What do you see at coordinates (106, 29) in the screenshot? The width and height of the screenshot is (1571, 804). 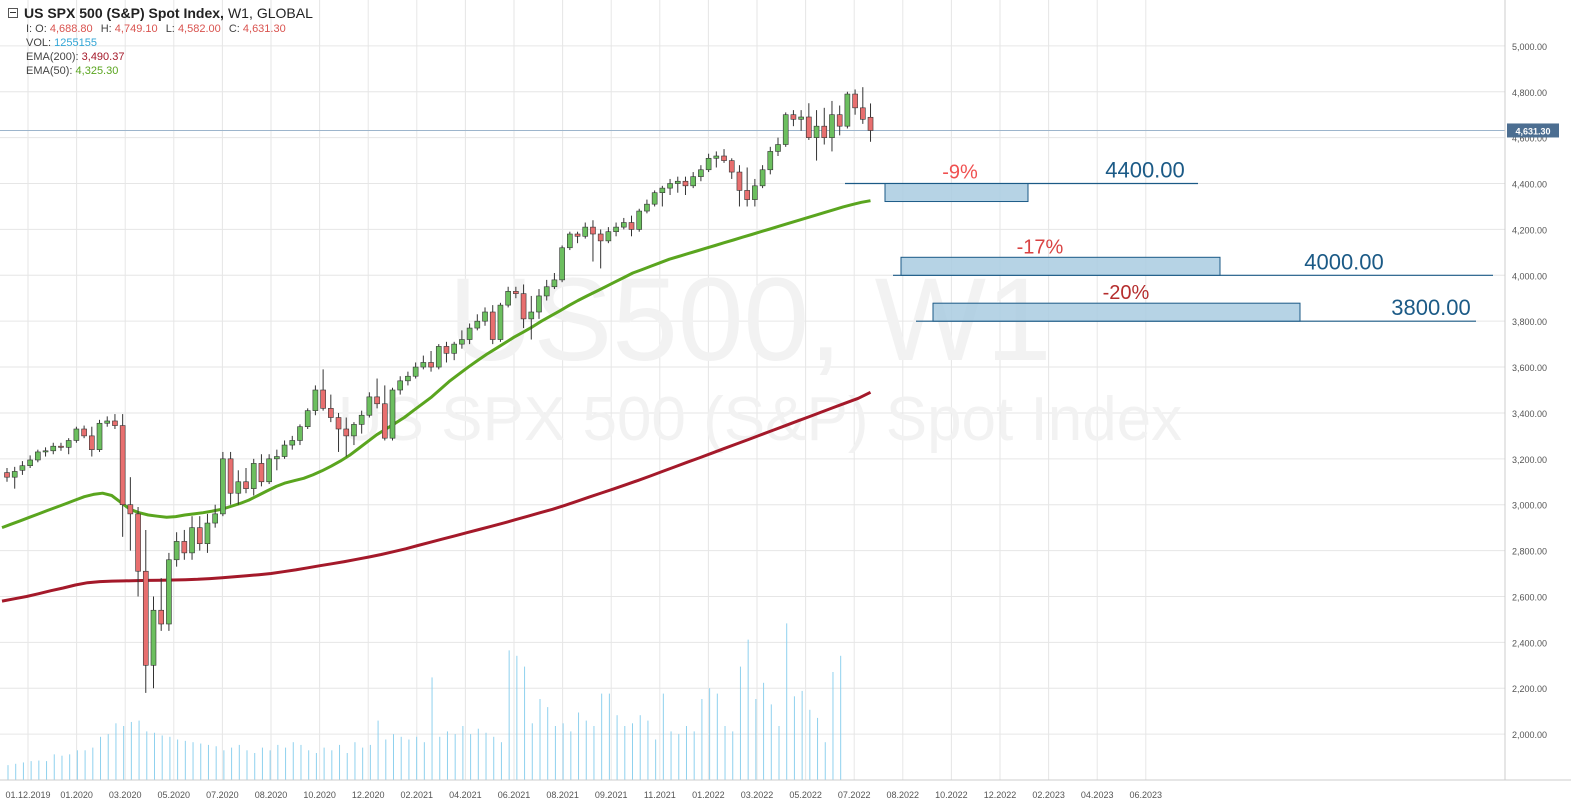 I see `high-label: H:` at bounding box center [106, 29].